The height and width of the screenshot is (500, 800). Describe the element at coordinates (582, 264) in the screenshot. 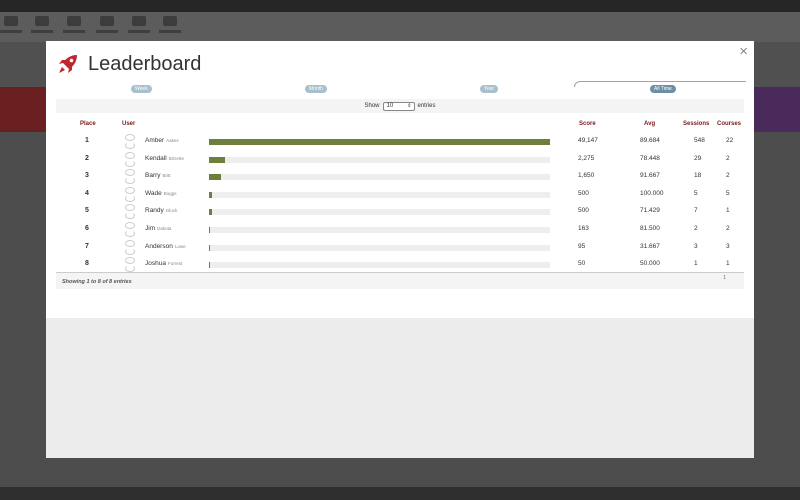

I see `score-cell: 50` at that location.